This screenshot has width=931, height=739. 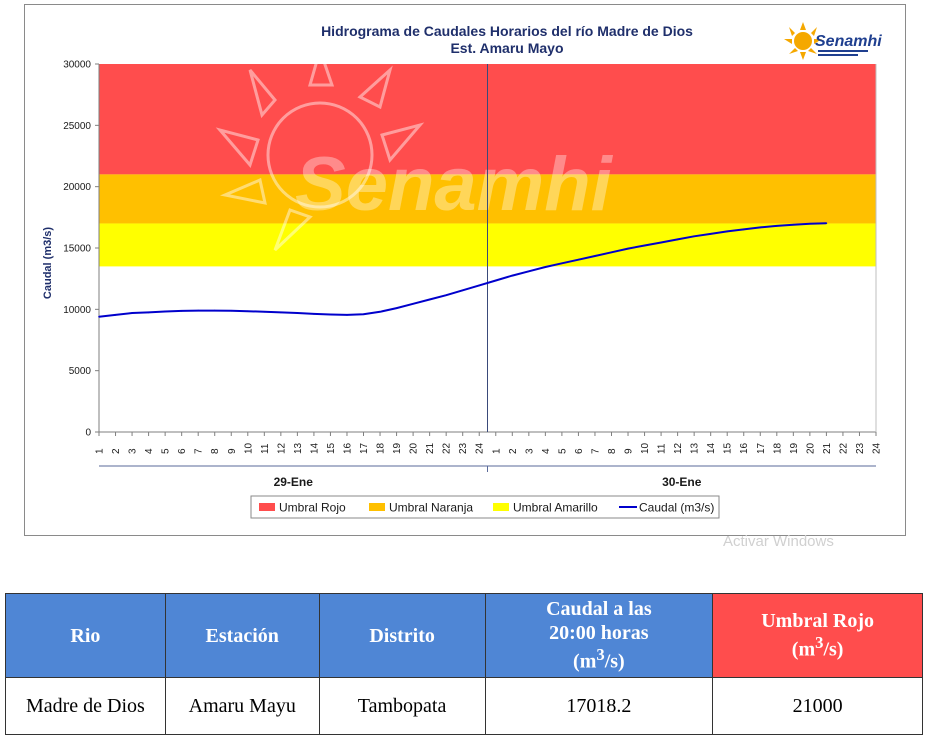 What do you see at coordinates (402, 706) in the screenshot?
I see `cell-distrito: Tambopata` at bounding box center [402, 706].